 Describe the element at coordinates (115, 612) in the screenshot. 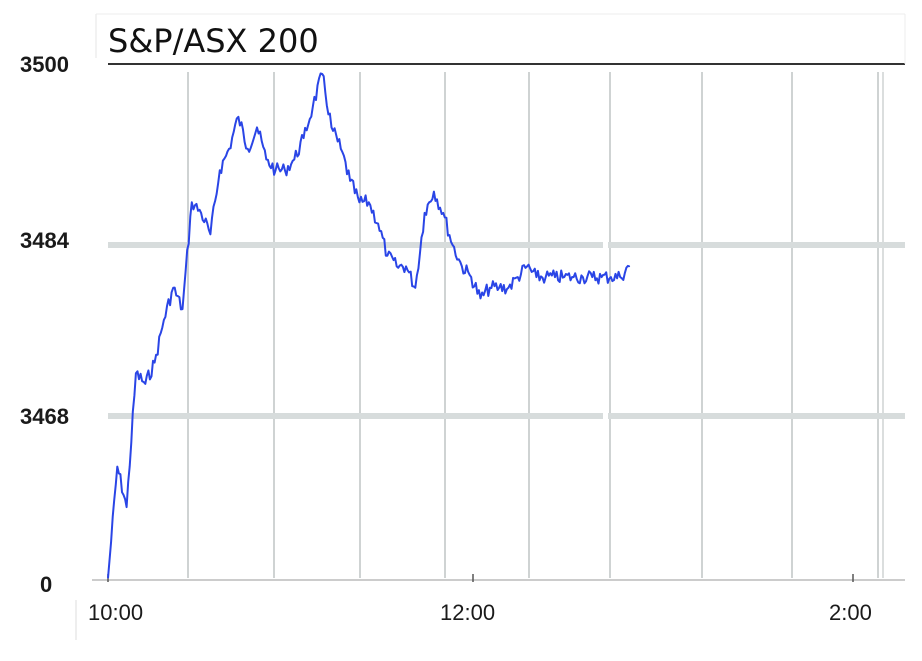

I see `x-tick-label: 10:00` at that location.